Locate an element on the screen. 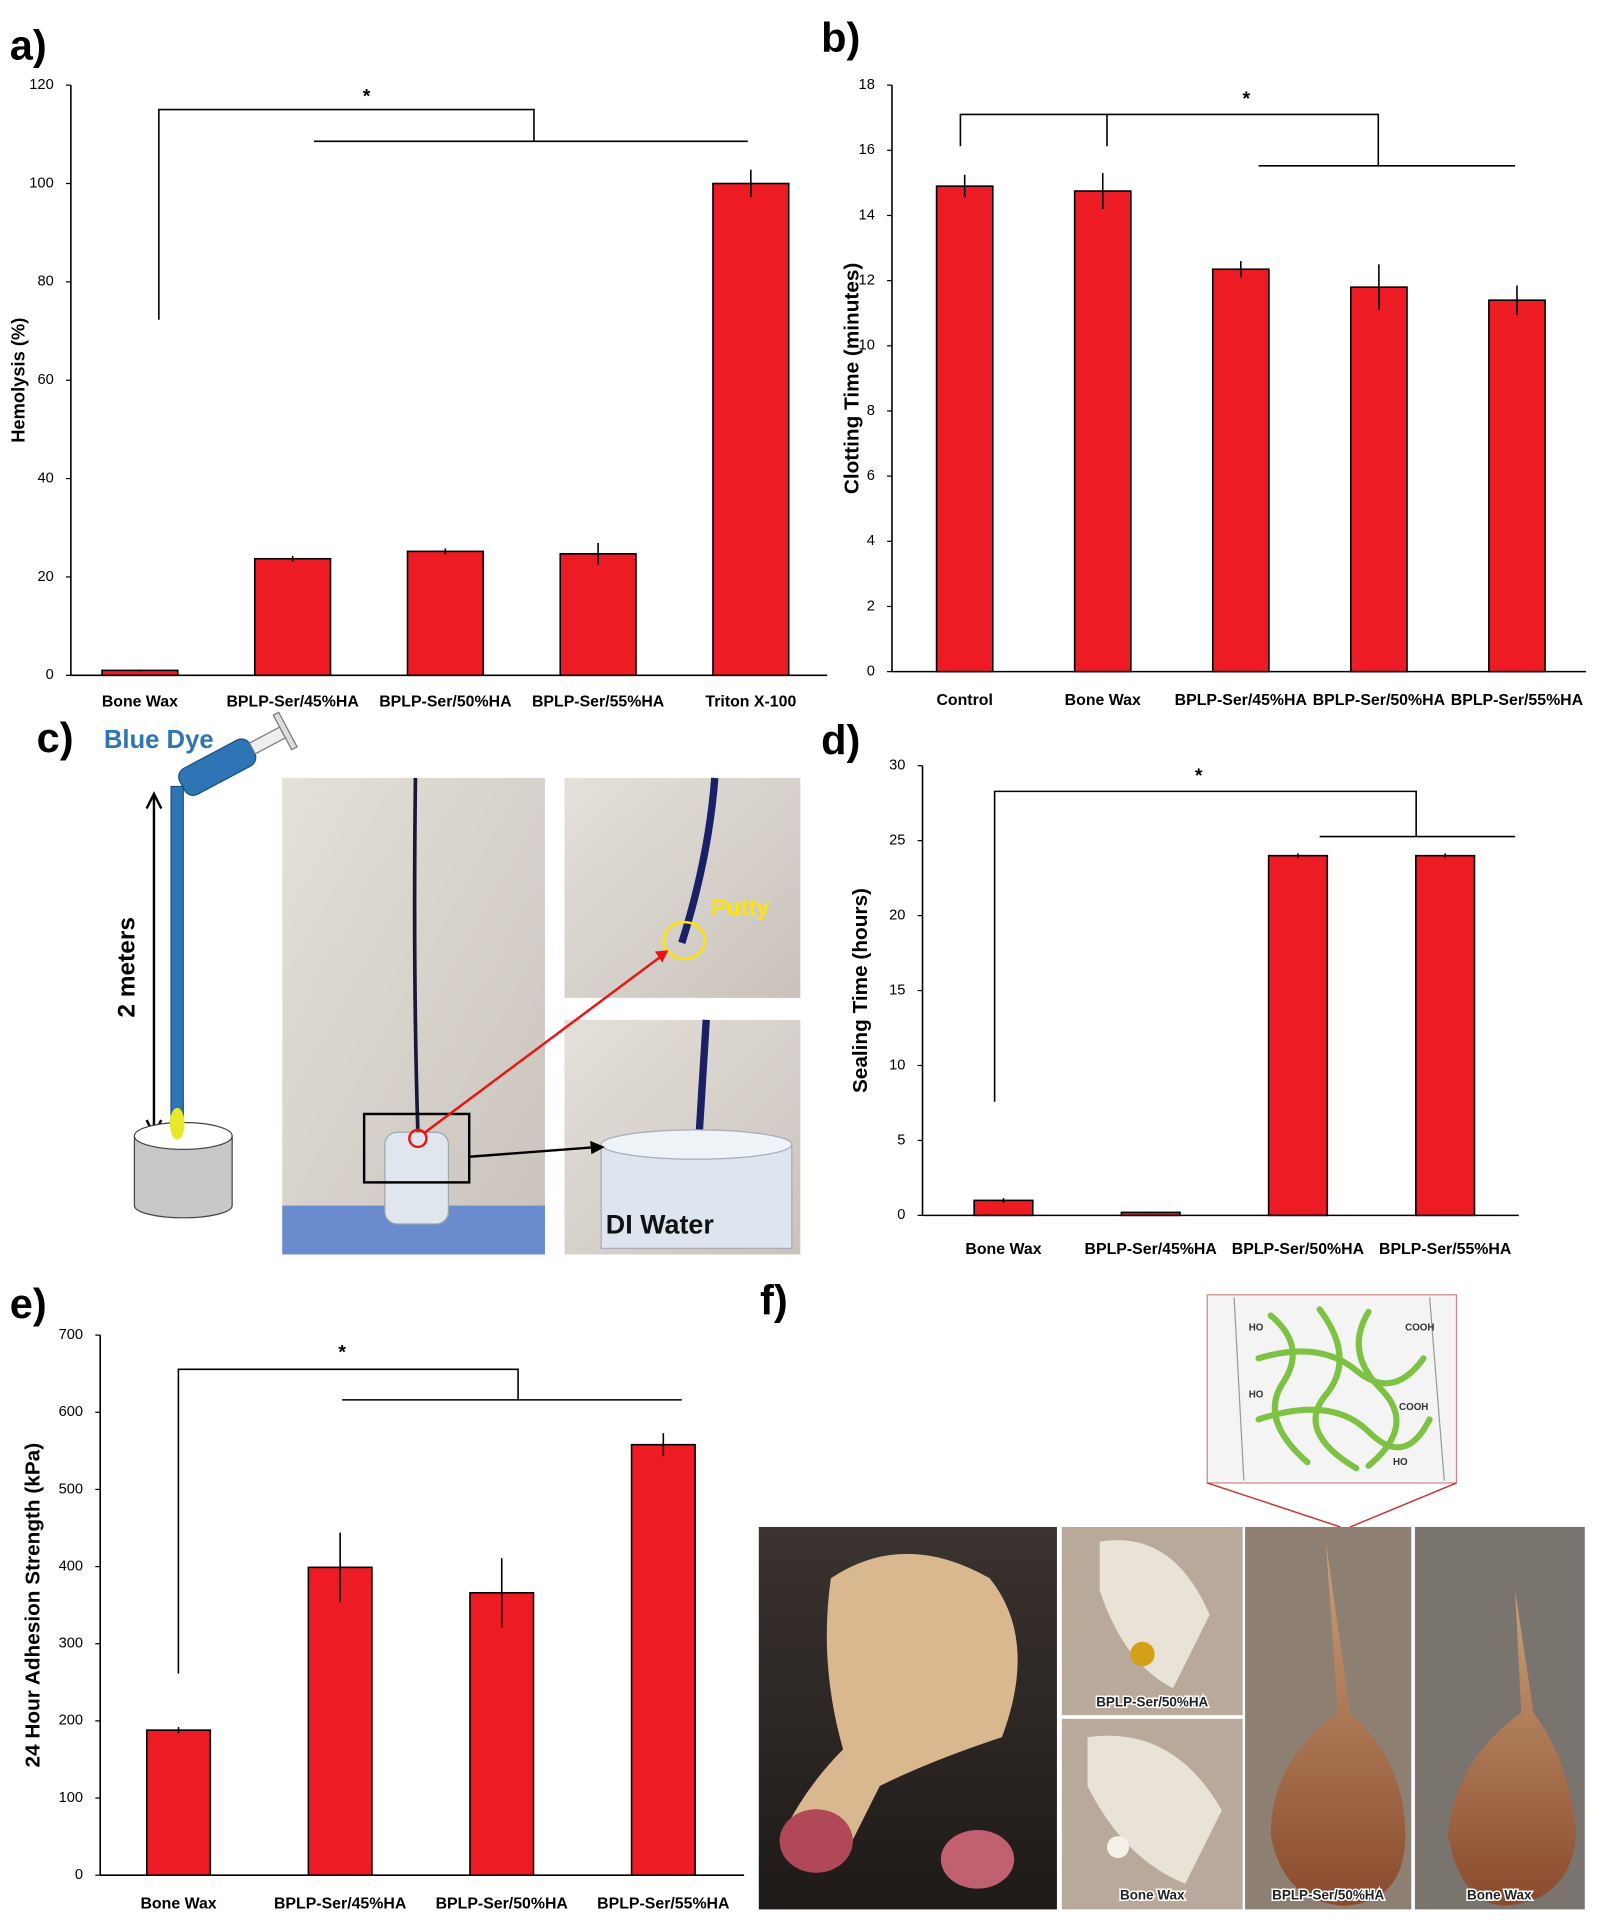 The height and width of the screenshot is (1920, 1597). y-tick-label: 200 is located at coordinates (71, 1721).